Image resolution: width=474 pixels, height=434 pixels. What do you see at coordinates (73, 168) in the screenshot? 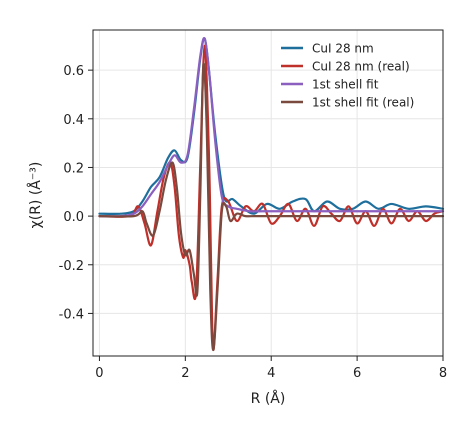
I see `y-tick-label: 0.2` at bounding box center [73, 168].